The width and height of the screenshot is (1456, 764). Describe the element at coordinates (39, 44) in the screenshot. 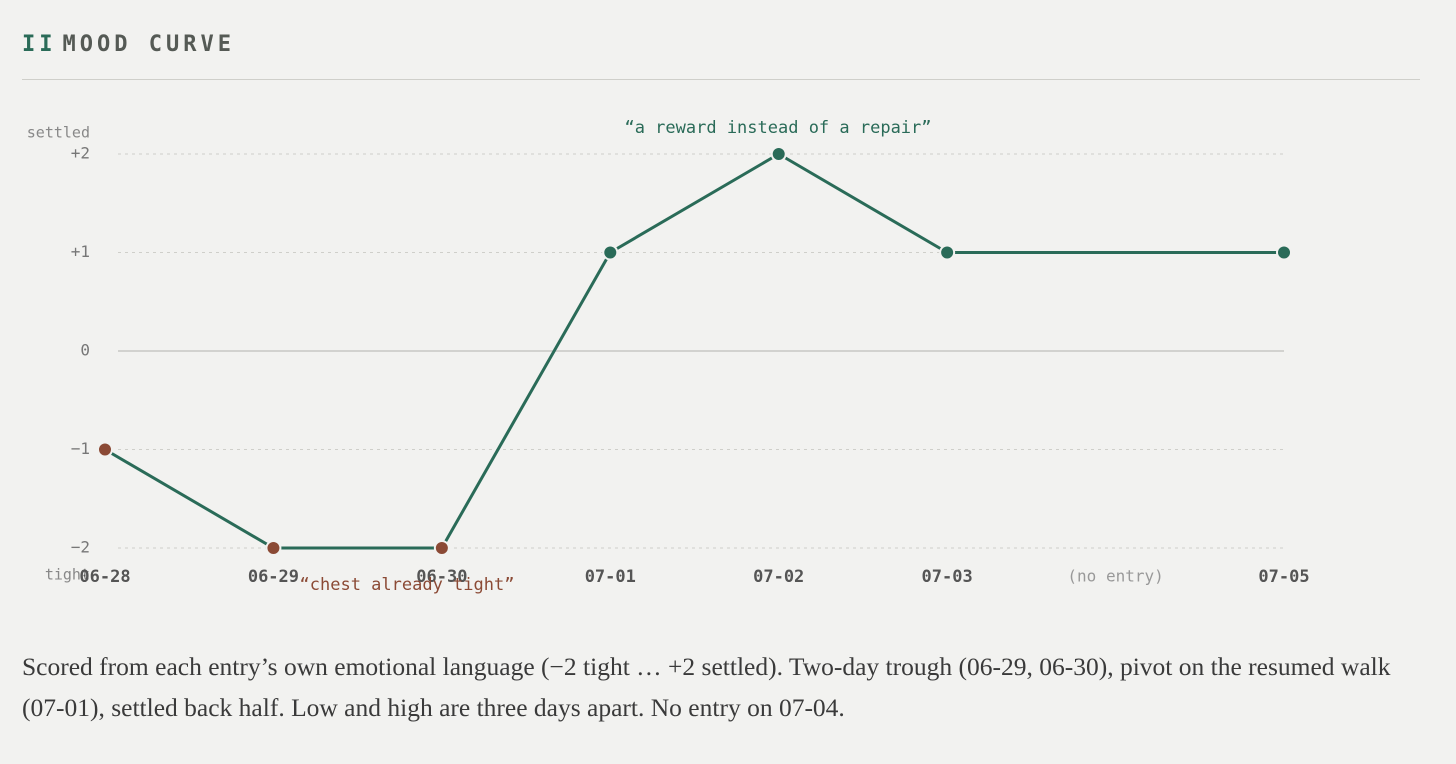

I see `section-numeral: II` at that location.